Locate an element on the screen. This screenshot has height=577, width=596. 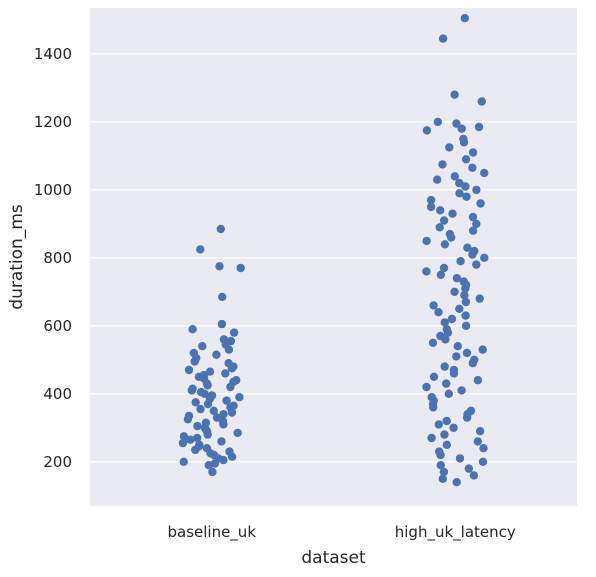
x-tick-label: high_uk_latency is located at coordinates (455, 532).